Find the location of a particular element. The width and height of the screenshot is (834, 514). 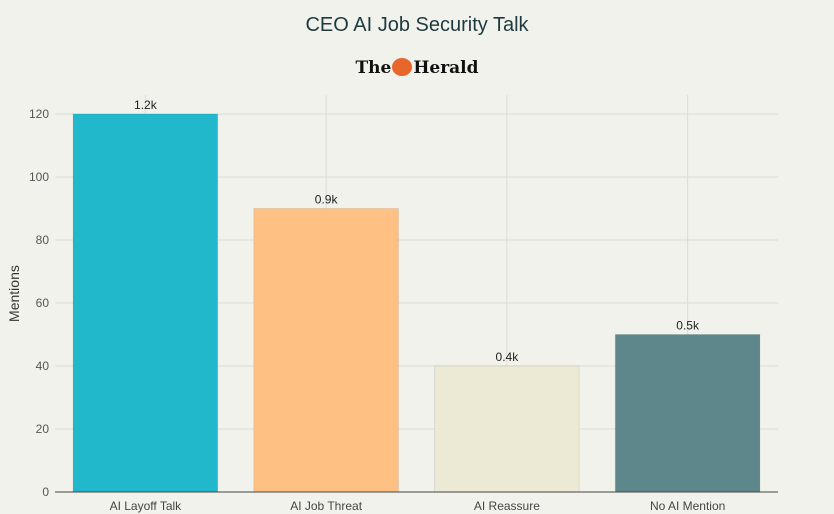

x-tick-label: AI Job Threat is located at coordinates (326, 506).